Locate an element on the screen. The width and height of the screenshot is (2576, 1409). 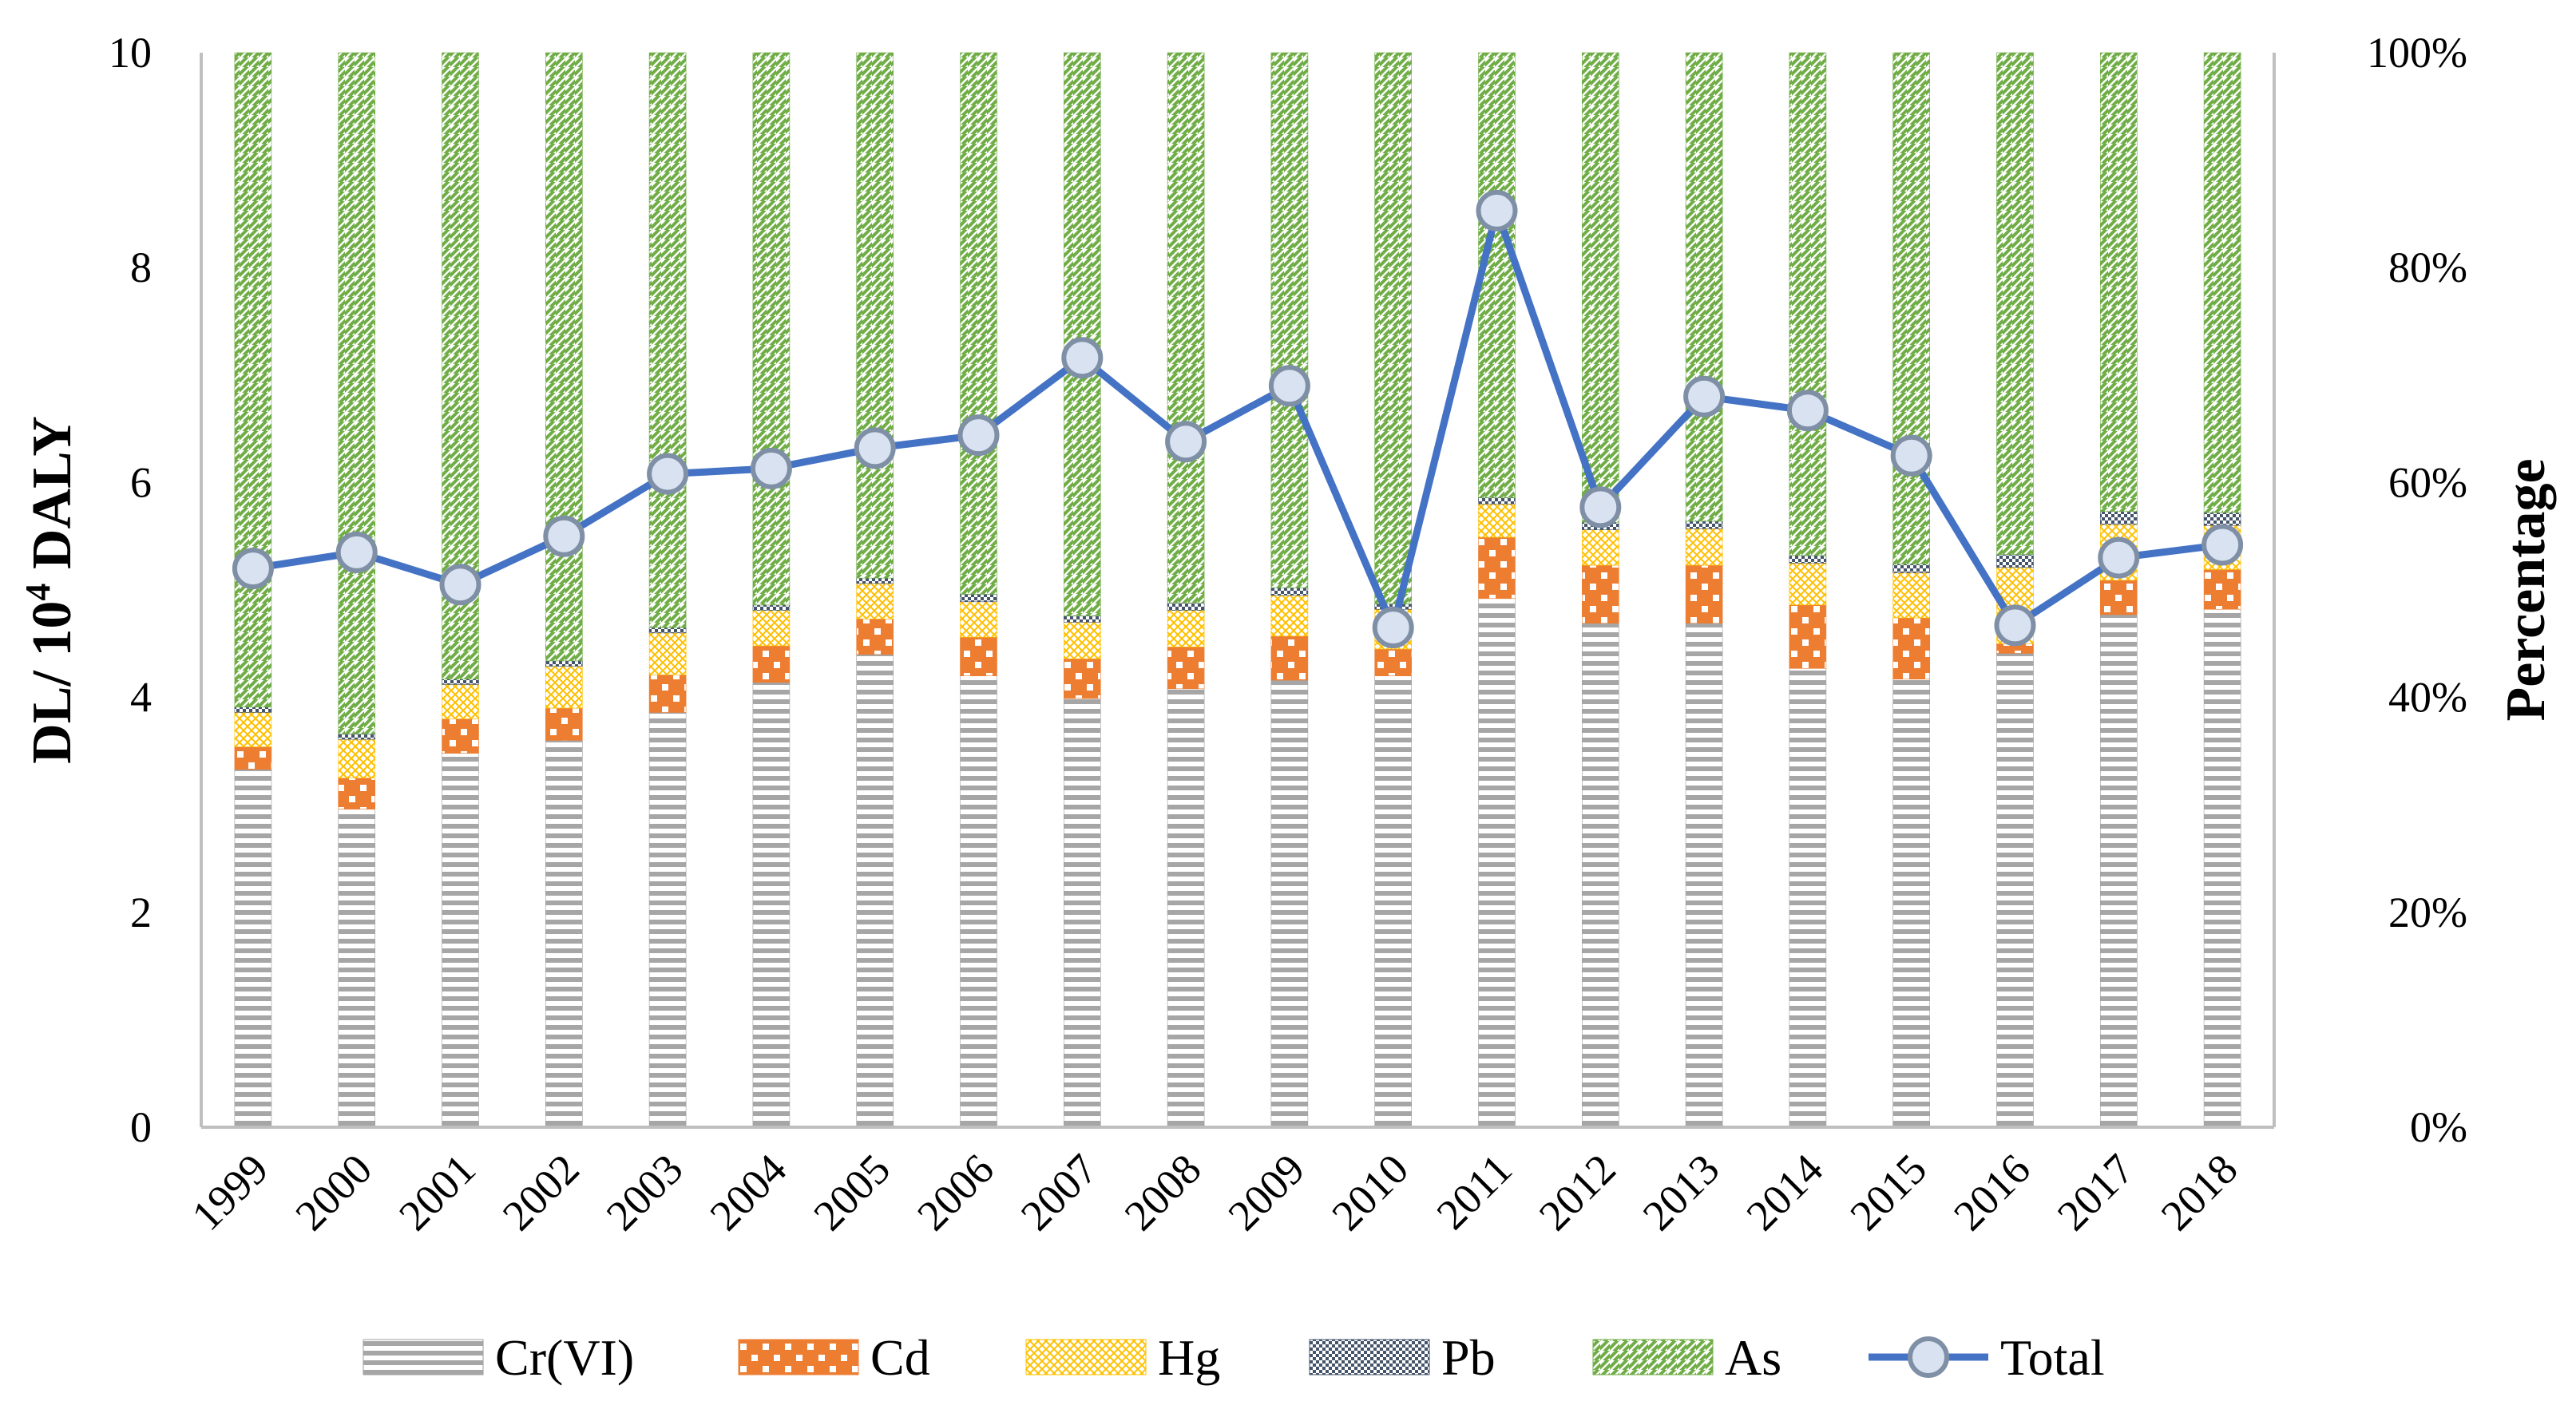
bar-cr-vi-2000 is located at coordinates (357, 969).